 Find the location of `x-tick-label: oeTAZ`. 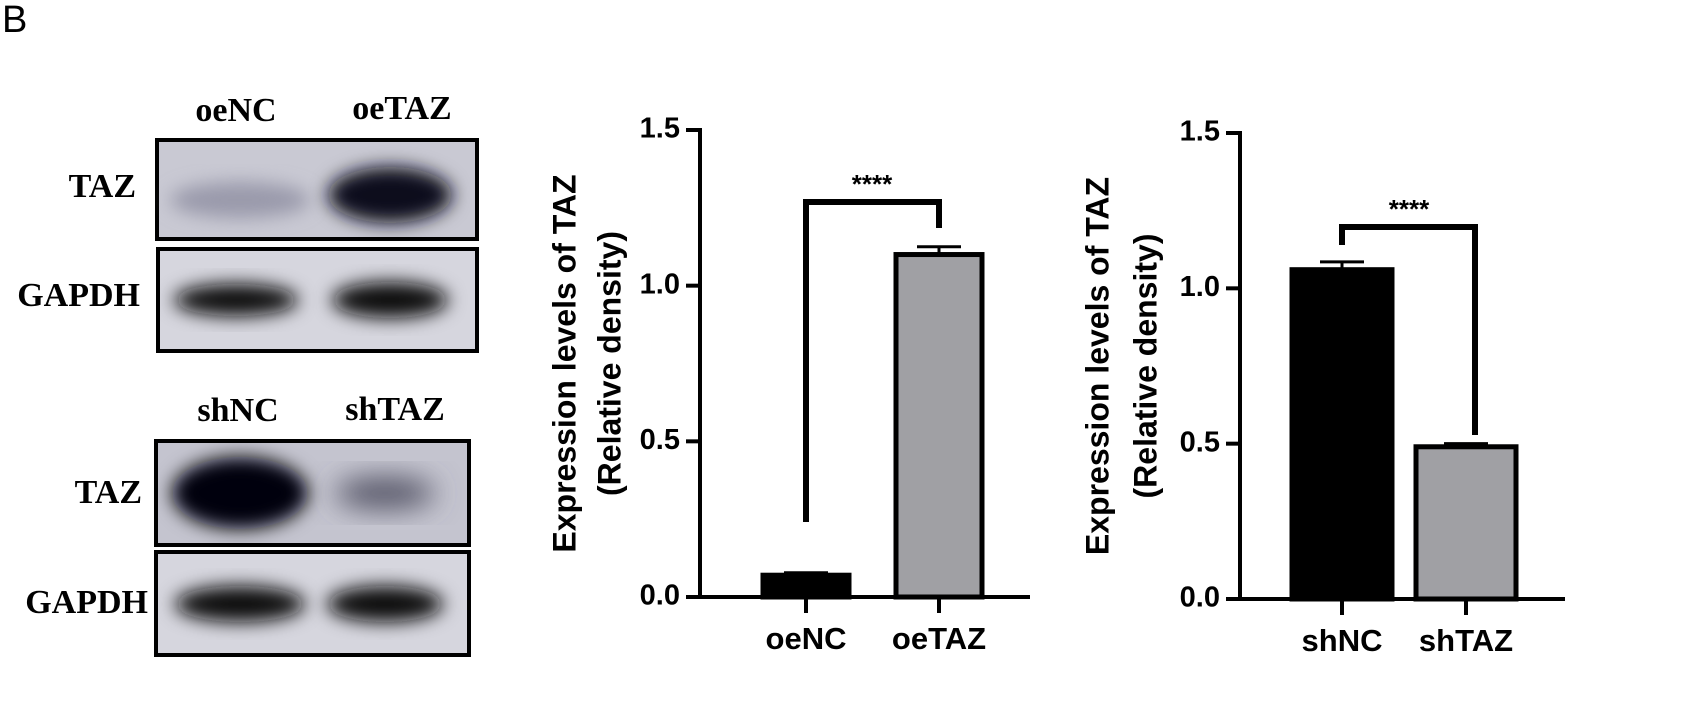

x-tick-label: oeTAZ is located at coordinates (939, 638).